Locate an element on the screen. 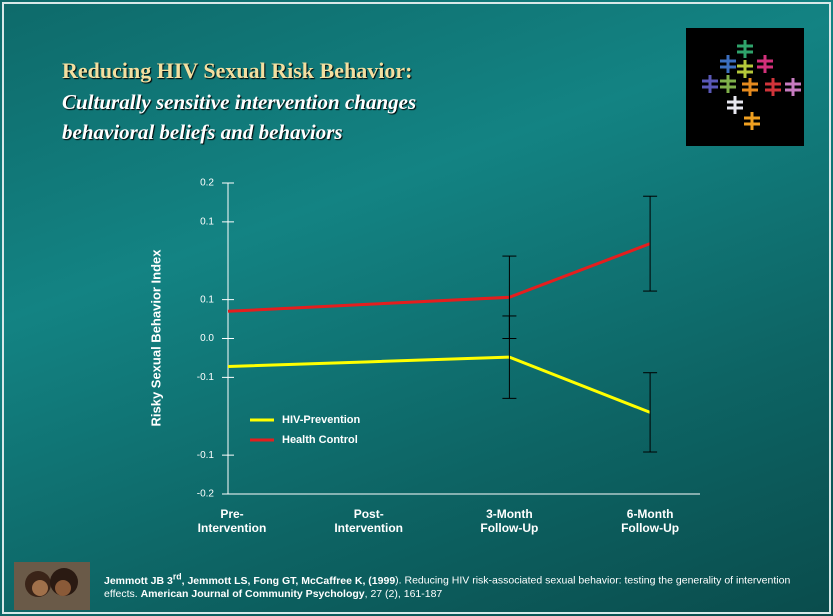 The width and height of the screenshot is (833, 616). details: , 27 (2), 161-187 is located at coordinates (403, 593).